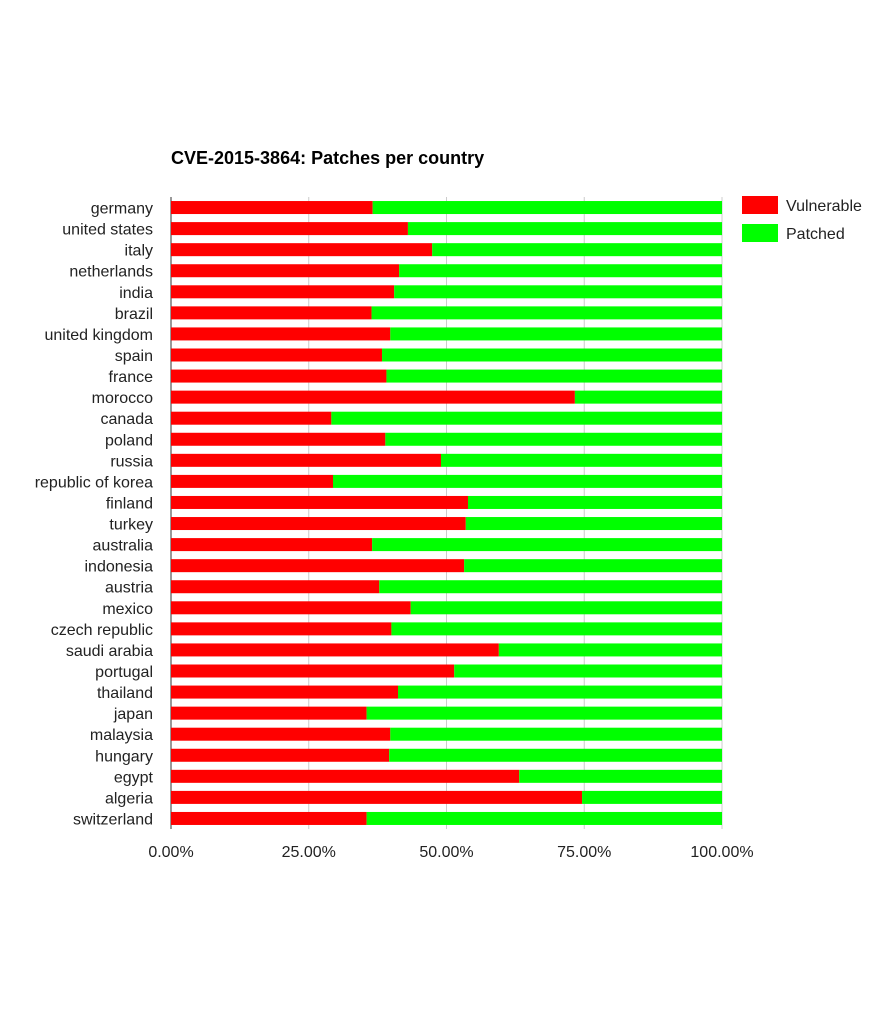 Image resolution: width=894 pixels, height=1029 pixels. Describe the element at coordinates (102, 630) in the screenshot. I see `category-label: czech republic` at that location.